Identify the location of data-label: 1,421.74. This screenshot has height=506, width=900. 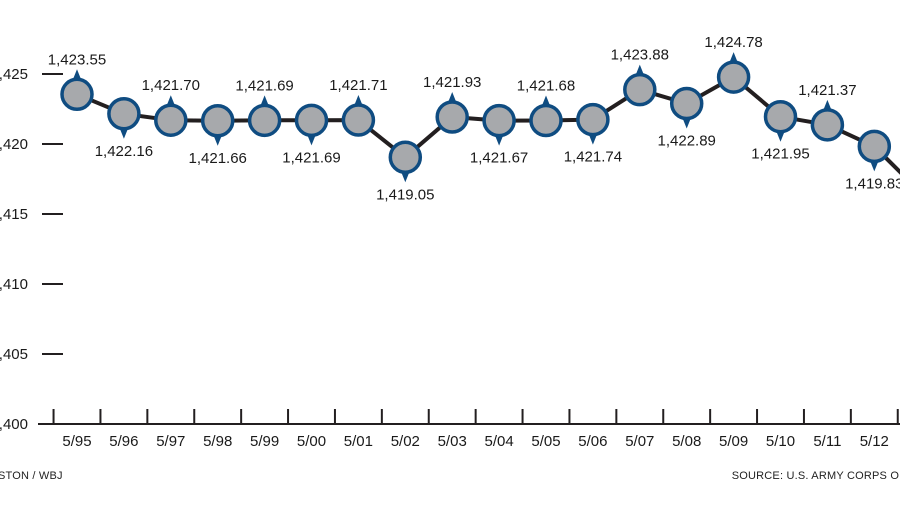
(593, 157).